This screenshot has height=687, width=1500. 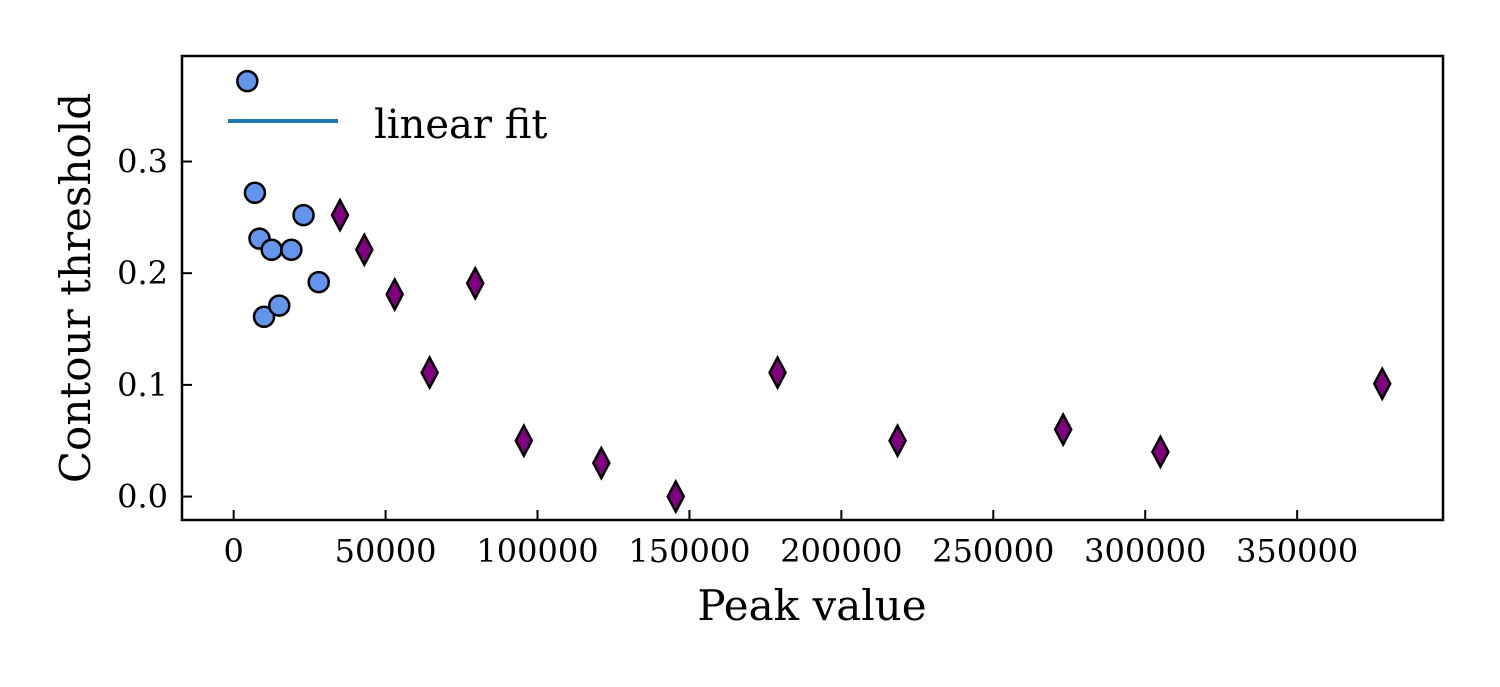 What do you see at coordinates (75, 288) in the screenshot?
I see `y-axis-title: Contour threshold` at bounding box center [75, 288].